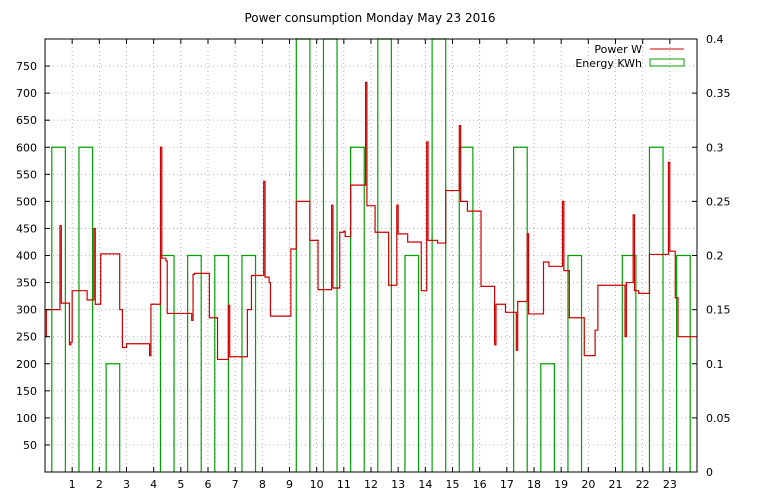  I want to click on x-tick-label: 15, so click(453, 484).